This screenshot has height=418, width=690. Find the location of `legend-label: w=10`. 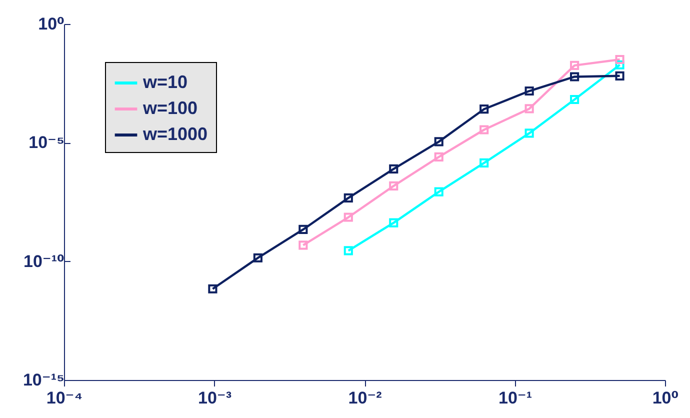

legend-label: w=10 is located at coordinates (165, 82).